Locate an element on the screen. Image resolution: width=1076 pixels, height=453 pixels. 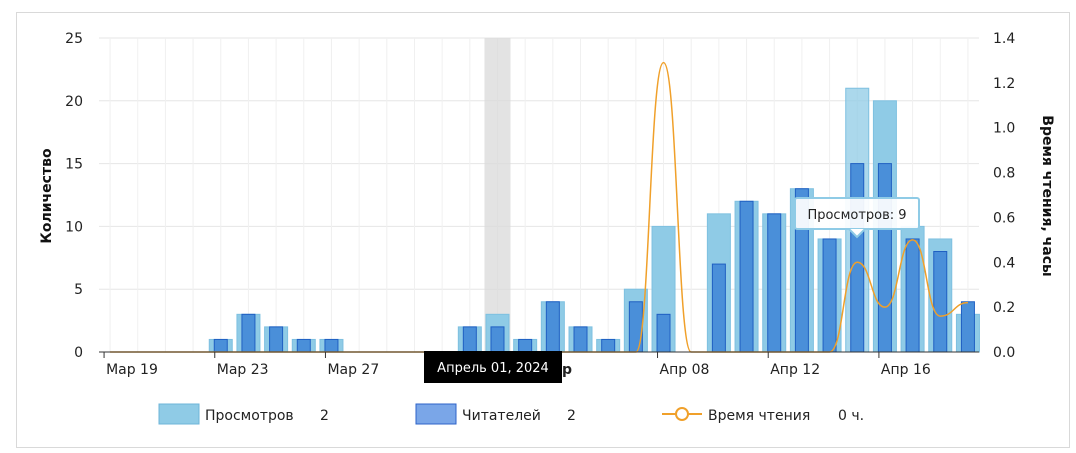
x-tick-label: Мар 23 is located at coordinates (243, 370).